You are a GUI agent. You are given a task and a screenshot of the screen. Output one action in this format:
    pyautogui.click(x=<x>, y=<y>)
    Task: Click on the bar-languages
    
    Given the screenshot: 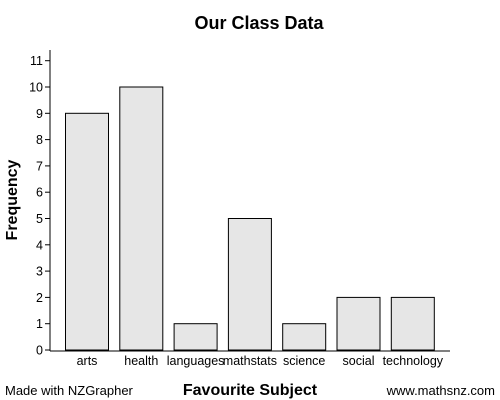 What is the action you would take?
    pyautogui.click(x=195, y=337)
    